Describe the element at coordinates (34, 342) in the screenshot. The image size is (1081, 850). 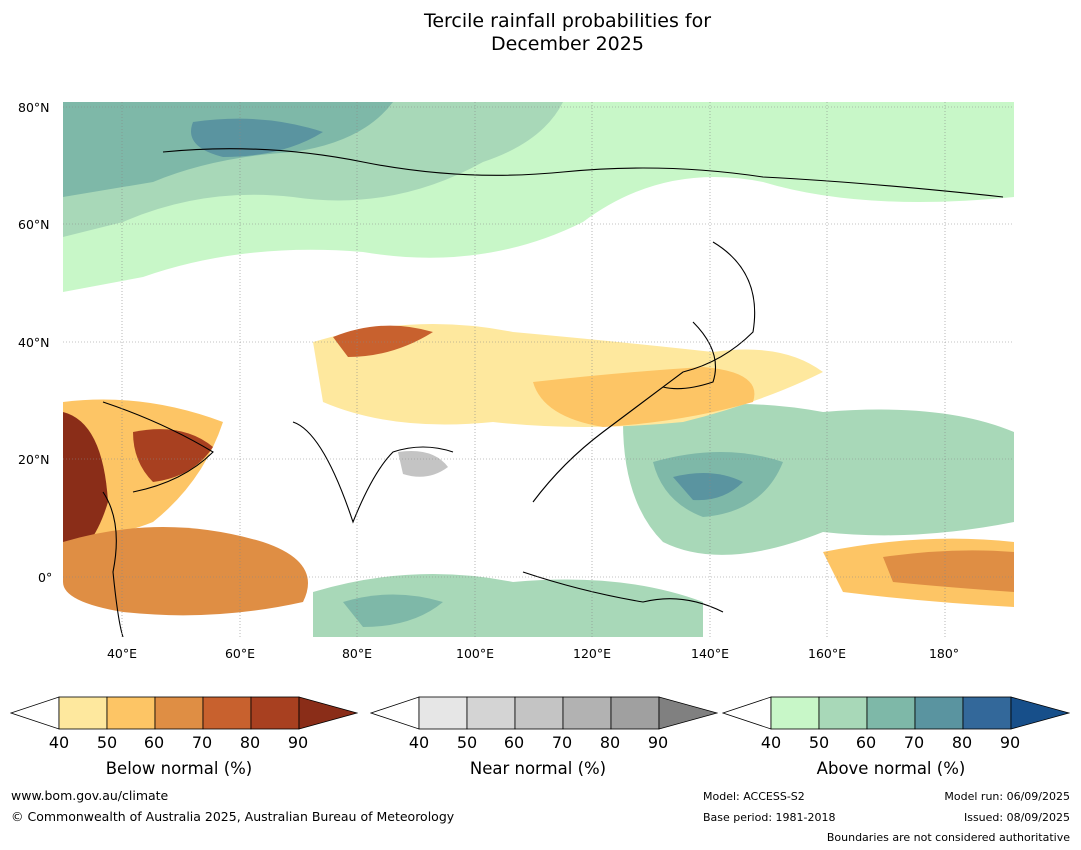
I see `lat-label-40n: 40°N` at that location.